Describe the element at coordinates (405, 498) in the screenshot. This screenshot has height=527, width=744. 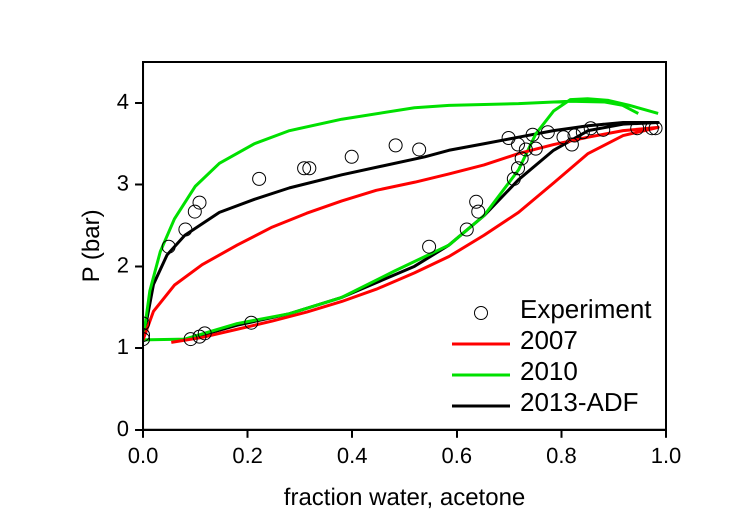
I see `x-axis-title: fraction water, acetone` at that location.